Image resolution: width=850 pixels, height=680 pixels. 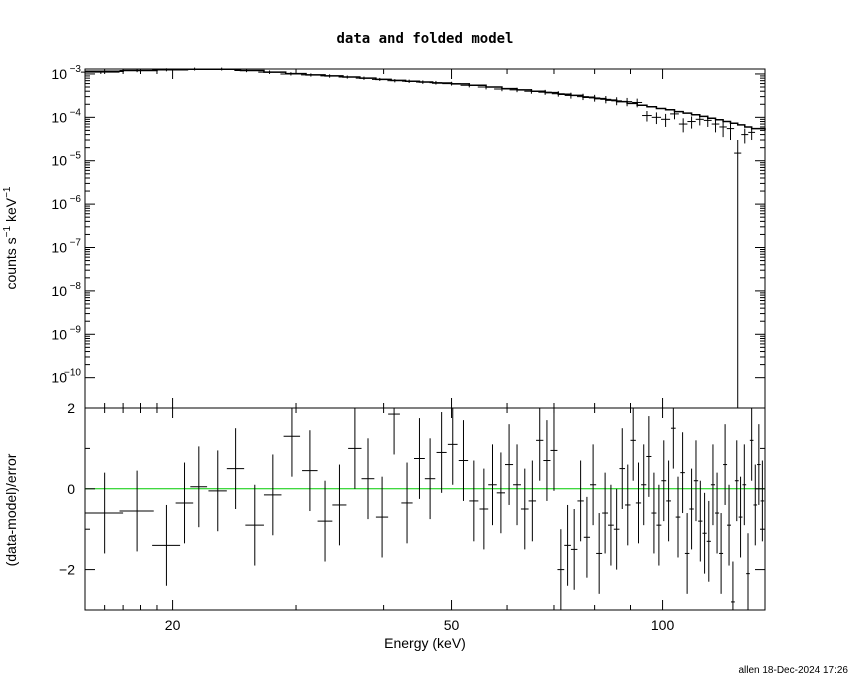 I want to click on bottom-y-tick-label: 2, so click(x=71, y=408).